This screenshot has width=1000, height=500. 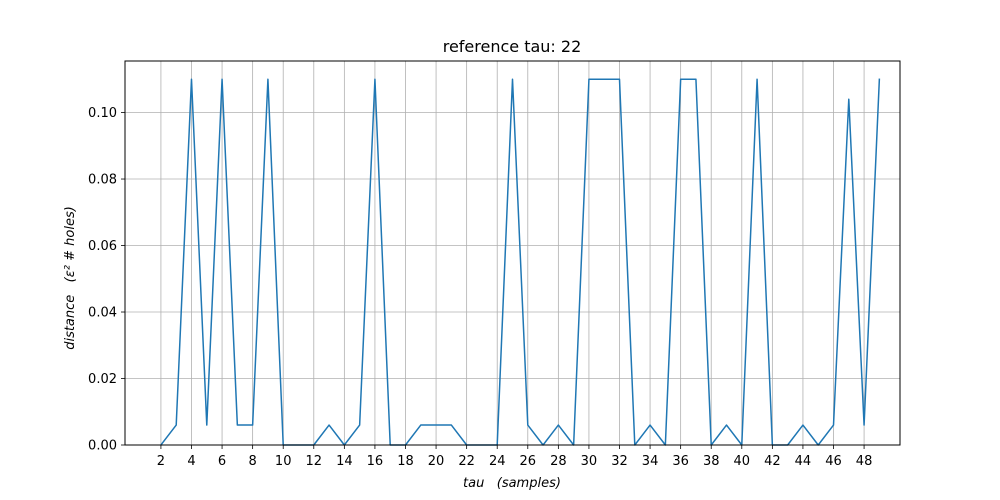 What do you see at coordinates (283, 461) in the screenshot?
I see `x-tick-label: 10` at bounding box center [283, 461].